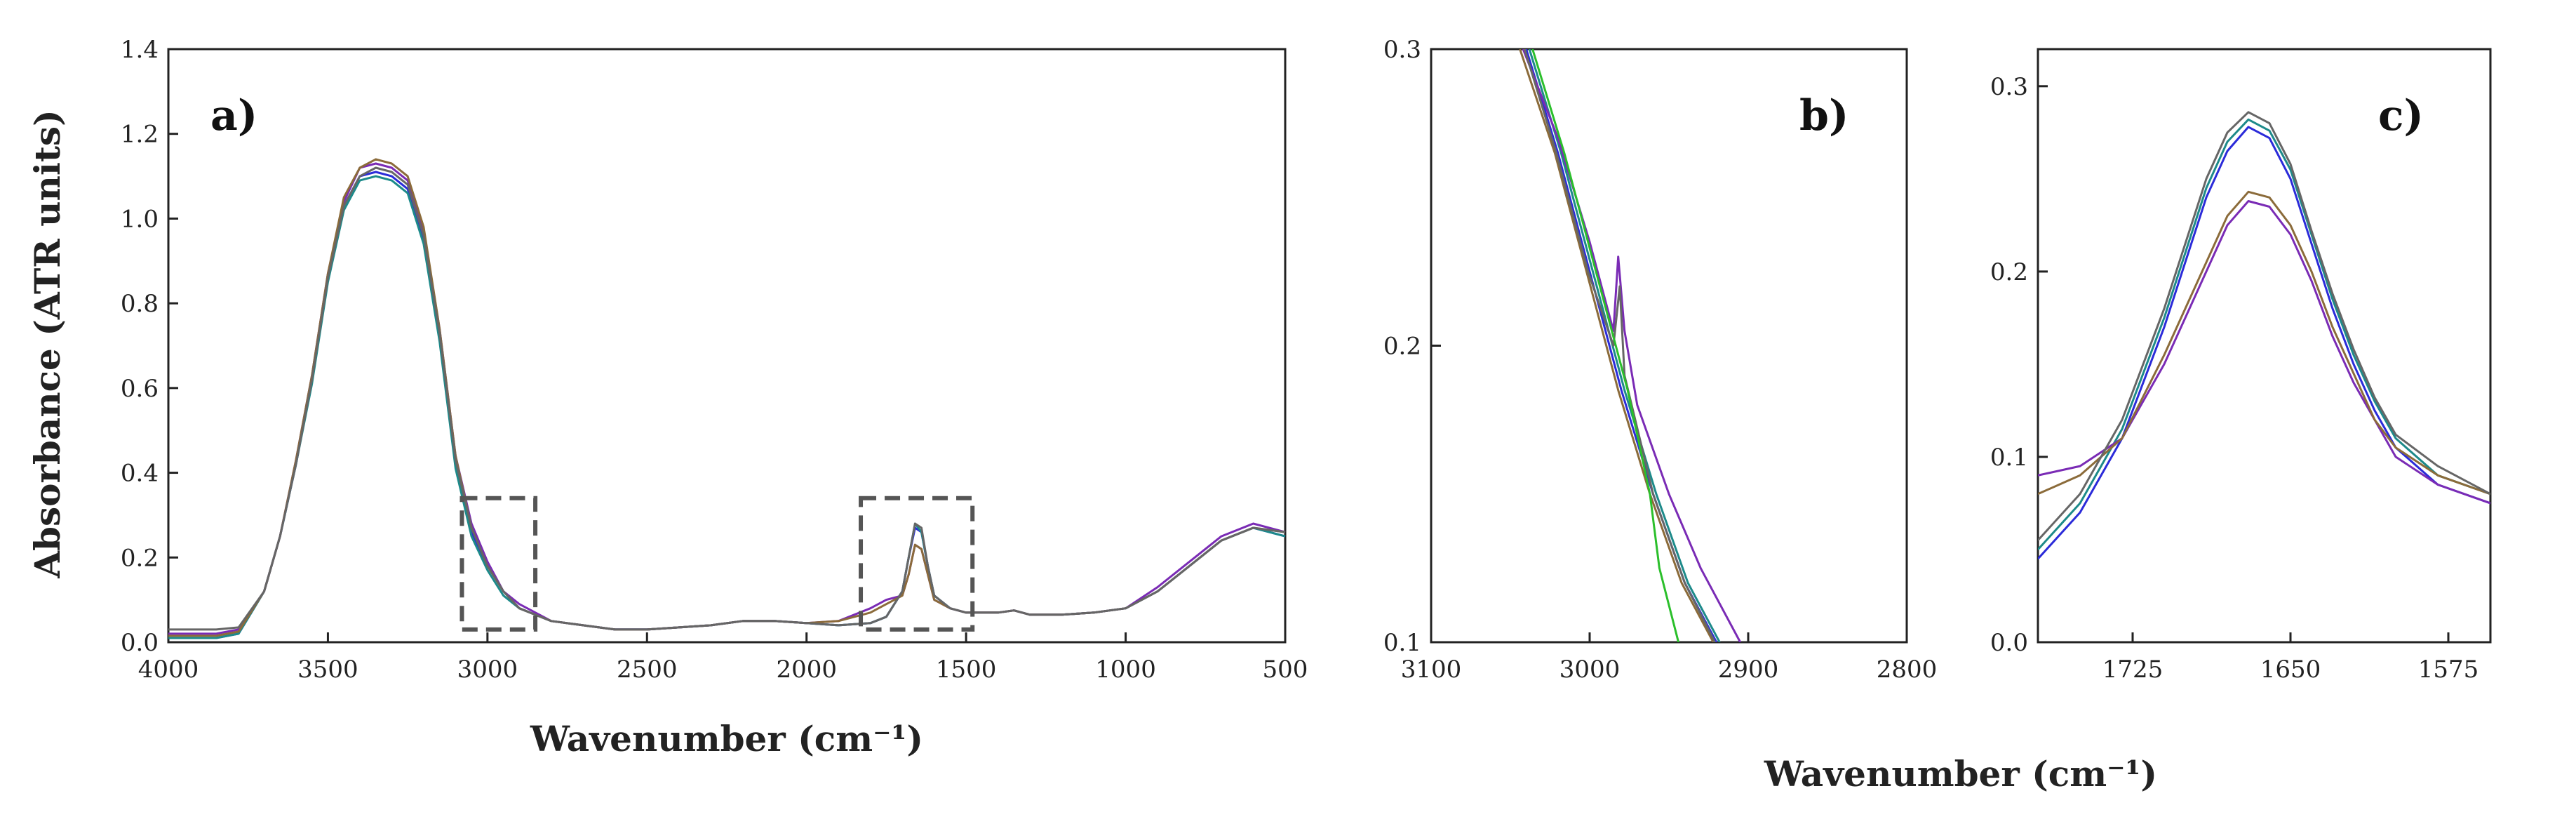 This screenshot has height=824, width=2576. What do you see at coordinates (2009, 458) in the screenshot?
I see `y-tick-label-c-1: 0.1` at bounding box center [2009, 458].